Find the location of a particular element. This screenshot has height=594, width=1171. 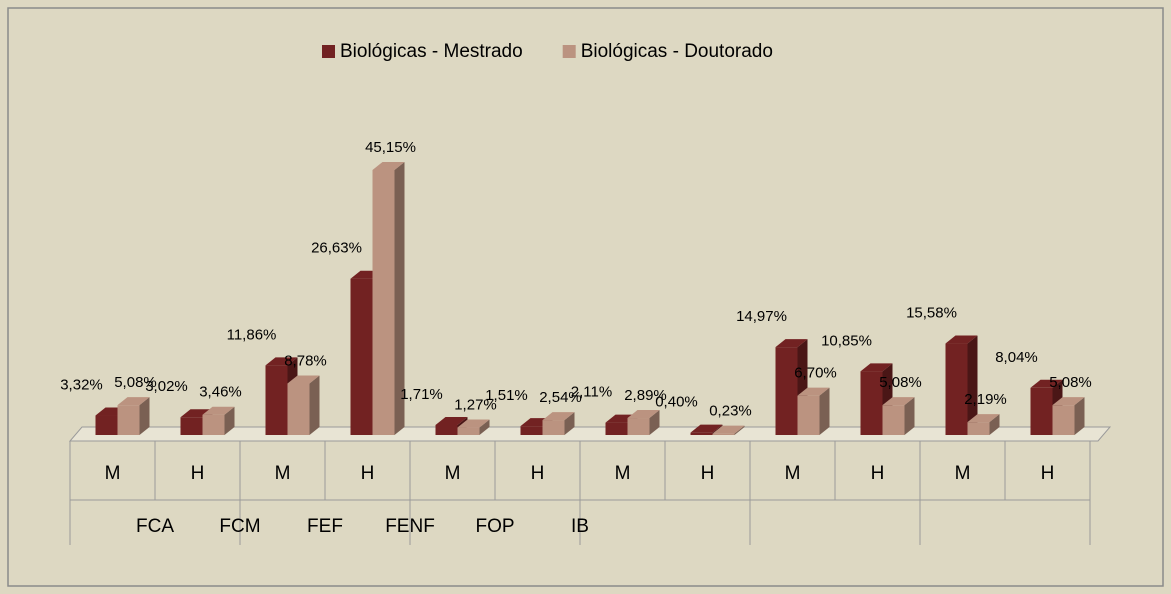

legend-label: Biológicas - Doutorado is located at coordinates (677, 51).